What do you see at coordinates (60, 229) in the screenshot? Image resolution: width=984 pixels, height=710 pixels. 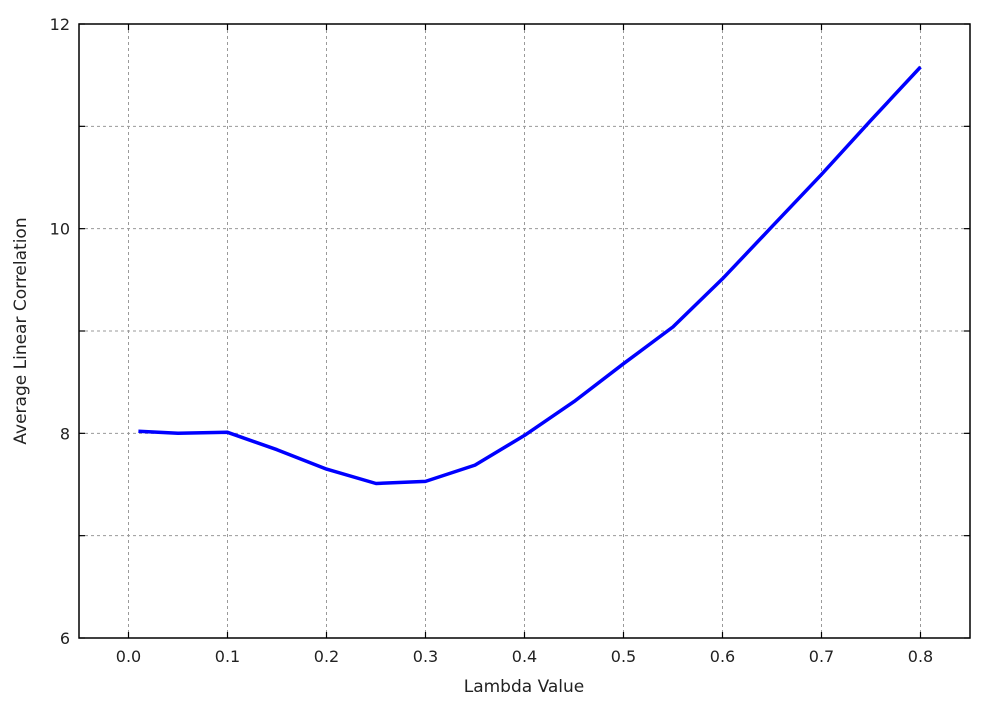 I see `y-tick-label: 10` at bounding box center [60, 229].